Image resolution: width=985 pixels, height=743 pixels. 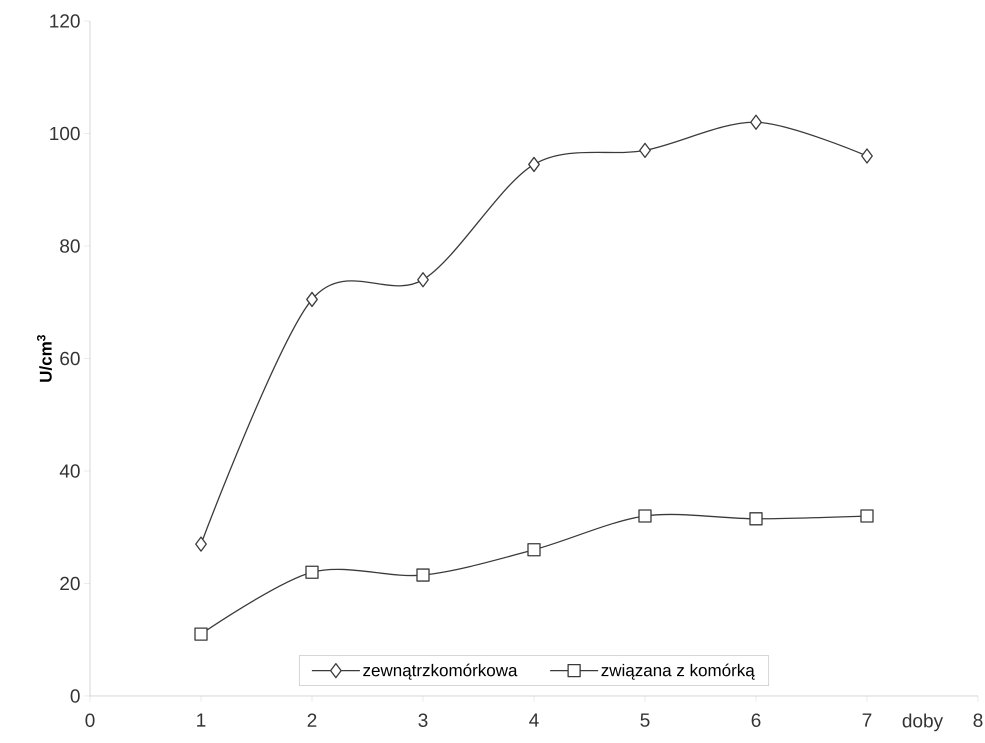 I want to click on y-tick-label: 100, so click(x=65, y=133).